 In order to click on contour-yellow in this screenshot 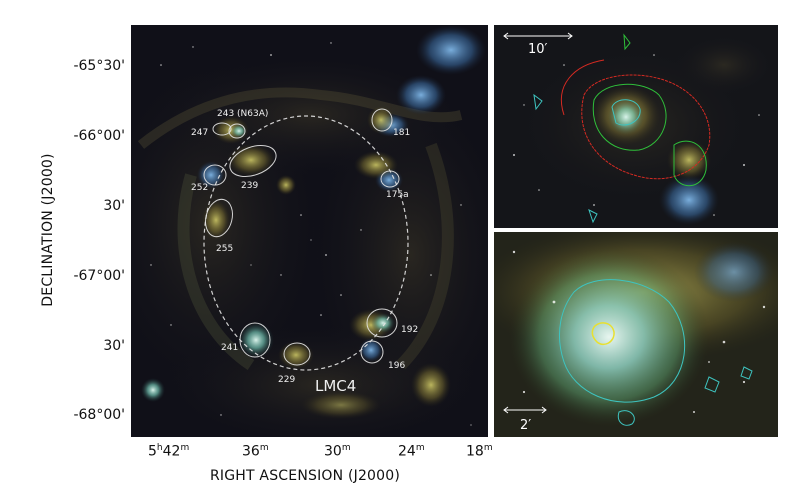, I will do `click(603, 334)`.